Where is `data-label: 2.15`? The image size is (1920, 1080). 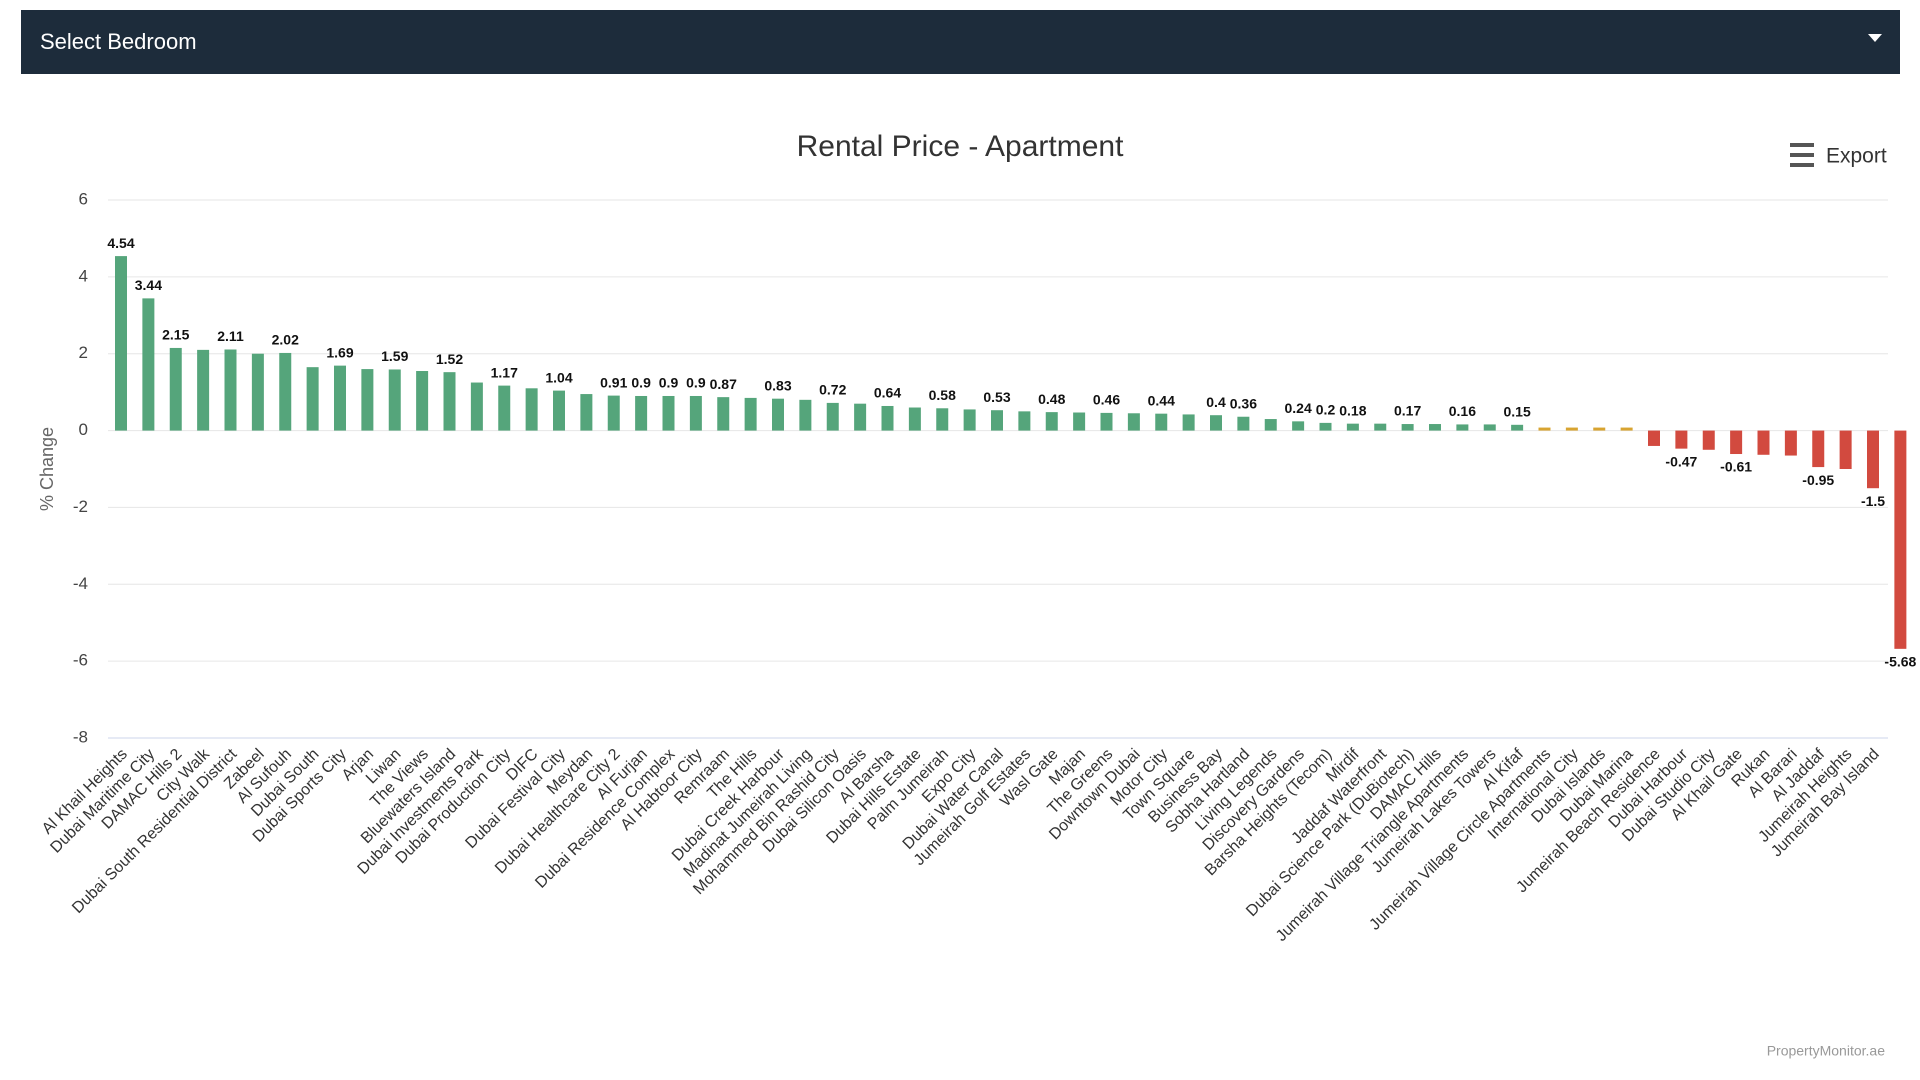 data-label: 2.15 is located at coordinates (175, 335).